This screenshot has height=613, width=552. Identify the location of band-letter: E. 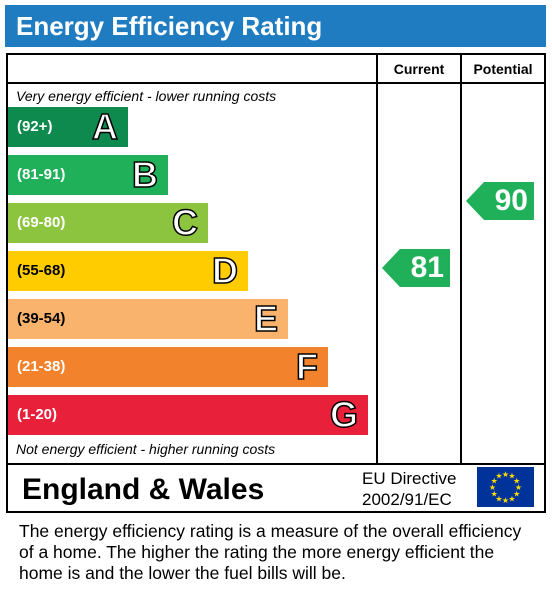
(266, 319).